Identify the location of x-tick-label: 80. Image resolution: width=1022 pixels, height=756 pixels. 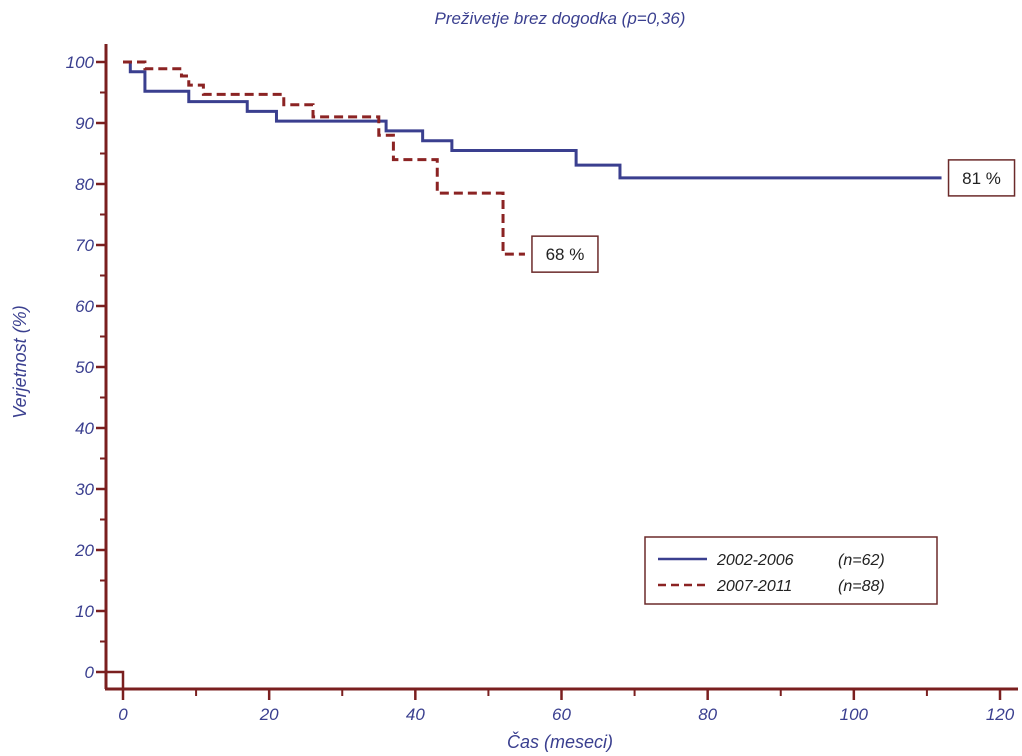
(707, 714).